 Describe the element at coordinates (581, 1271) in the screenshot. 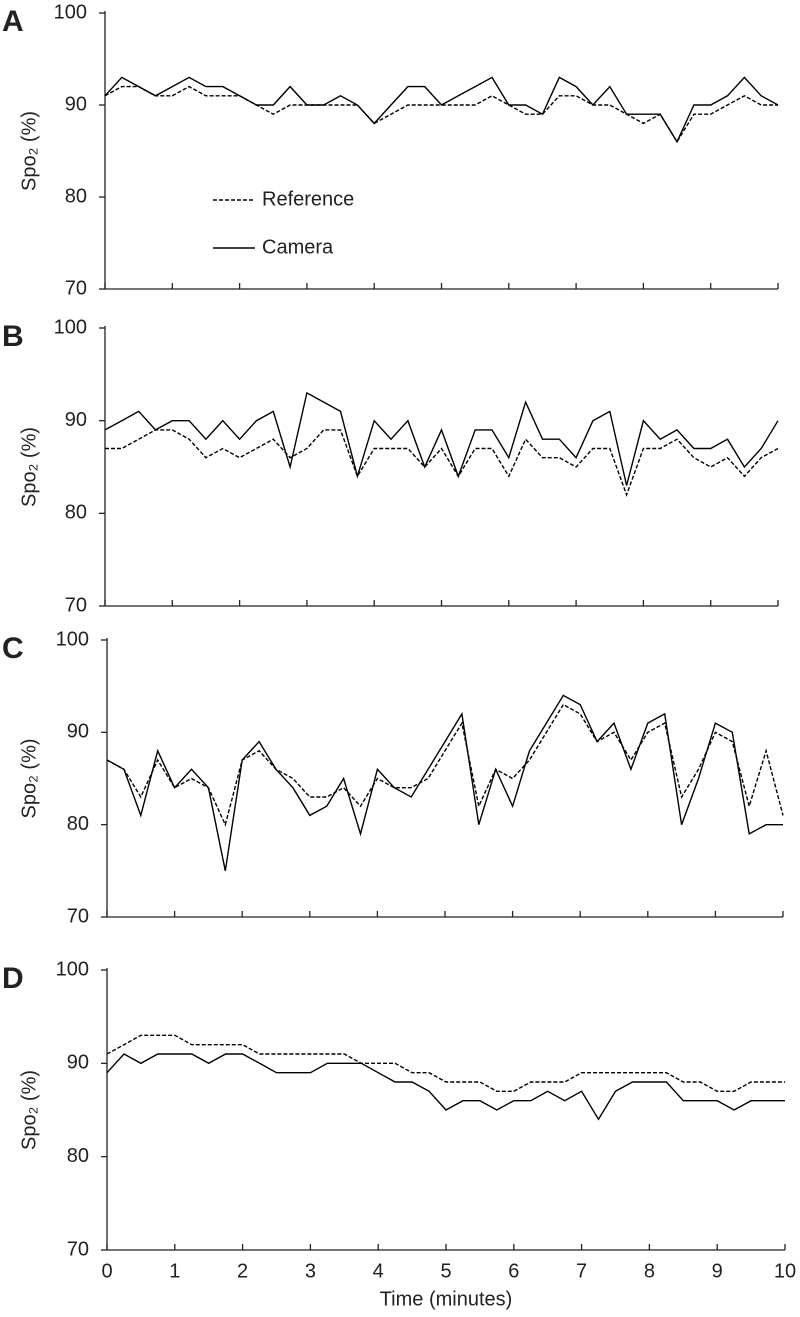

I see `x-tick-label: 7` at that location.